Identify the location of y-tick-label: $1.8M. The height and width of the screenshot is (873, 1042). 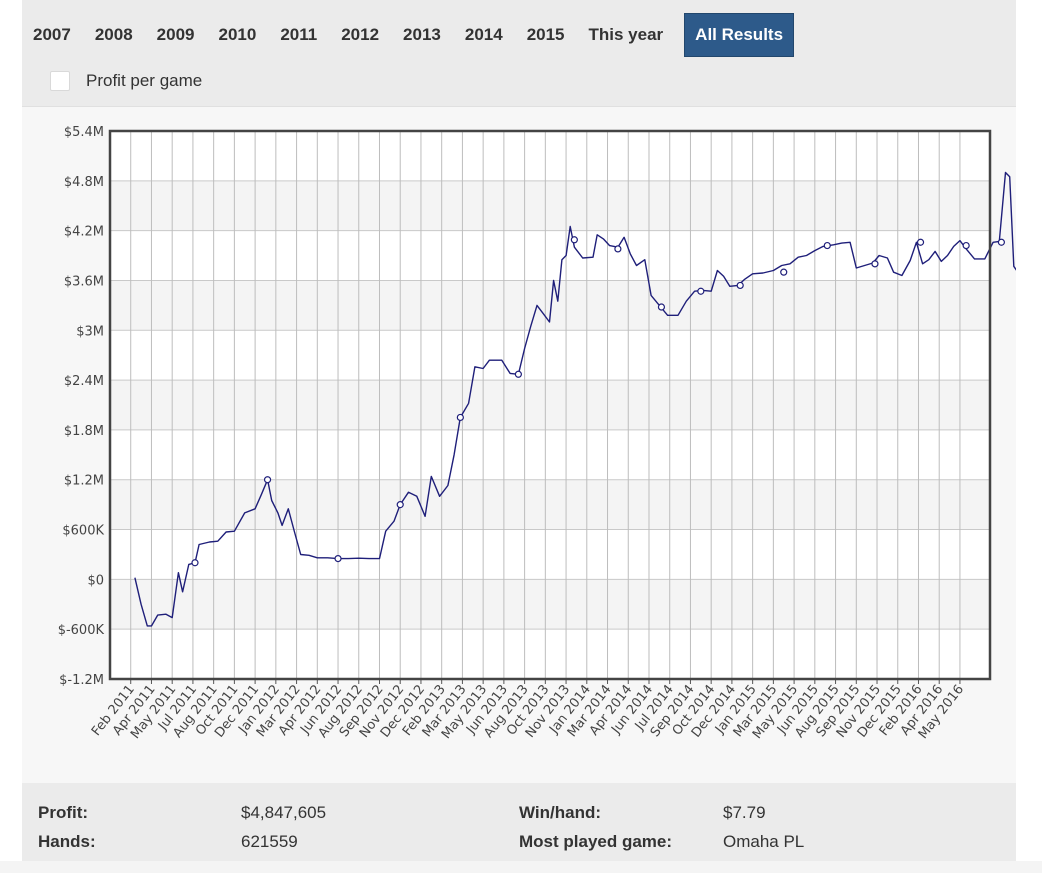
(84, 431).